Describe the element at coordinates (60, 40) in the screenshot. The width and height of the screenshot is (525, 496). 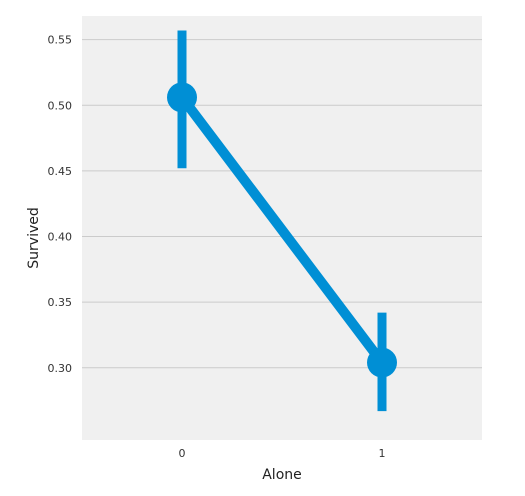
I see `y-tick-label: 0.55` at that location.